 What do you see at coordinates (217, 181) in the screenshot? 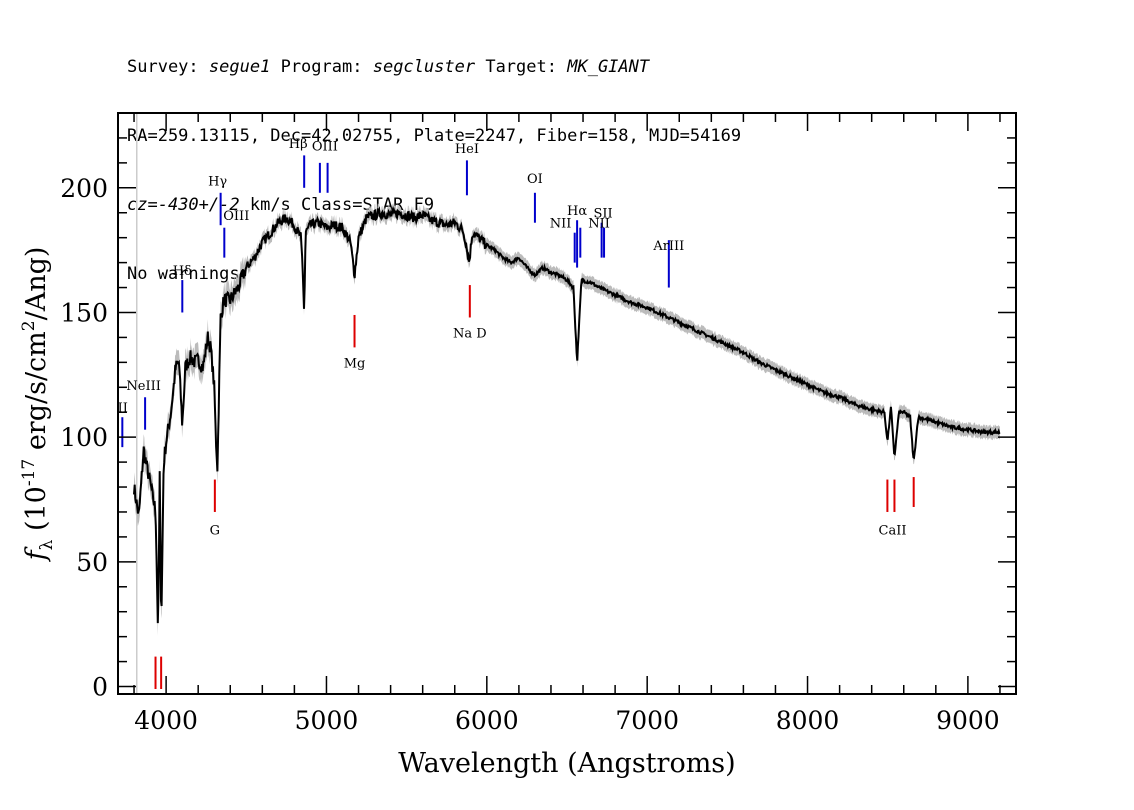
I see `emission-label-1: Hγ` at bounding box center [217, 181].